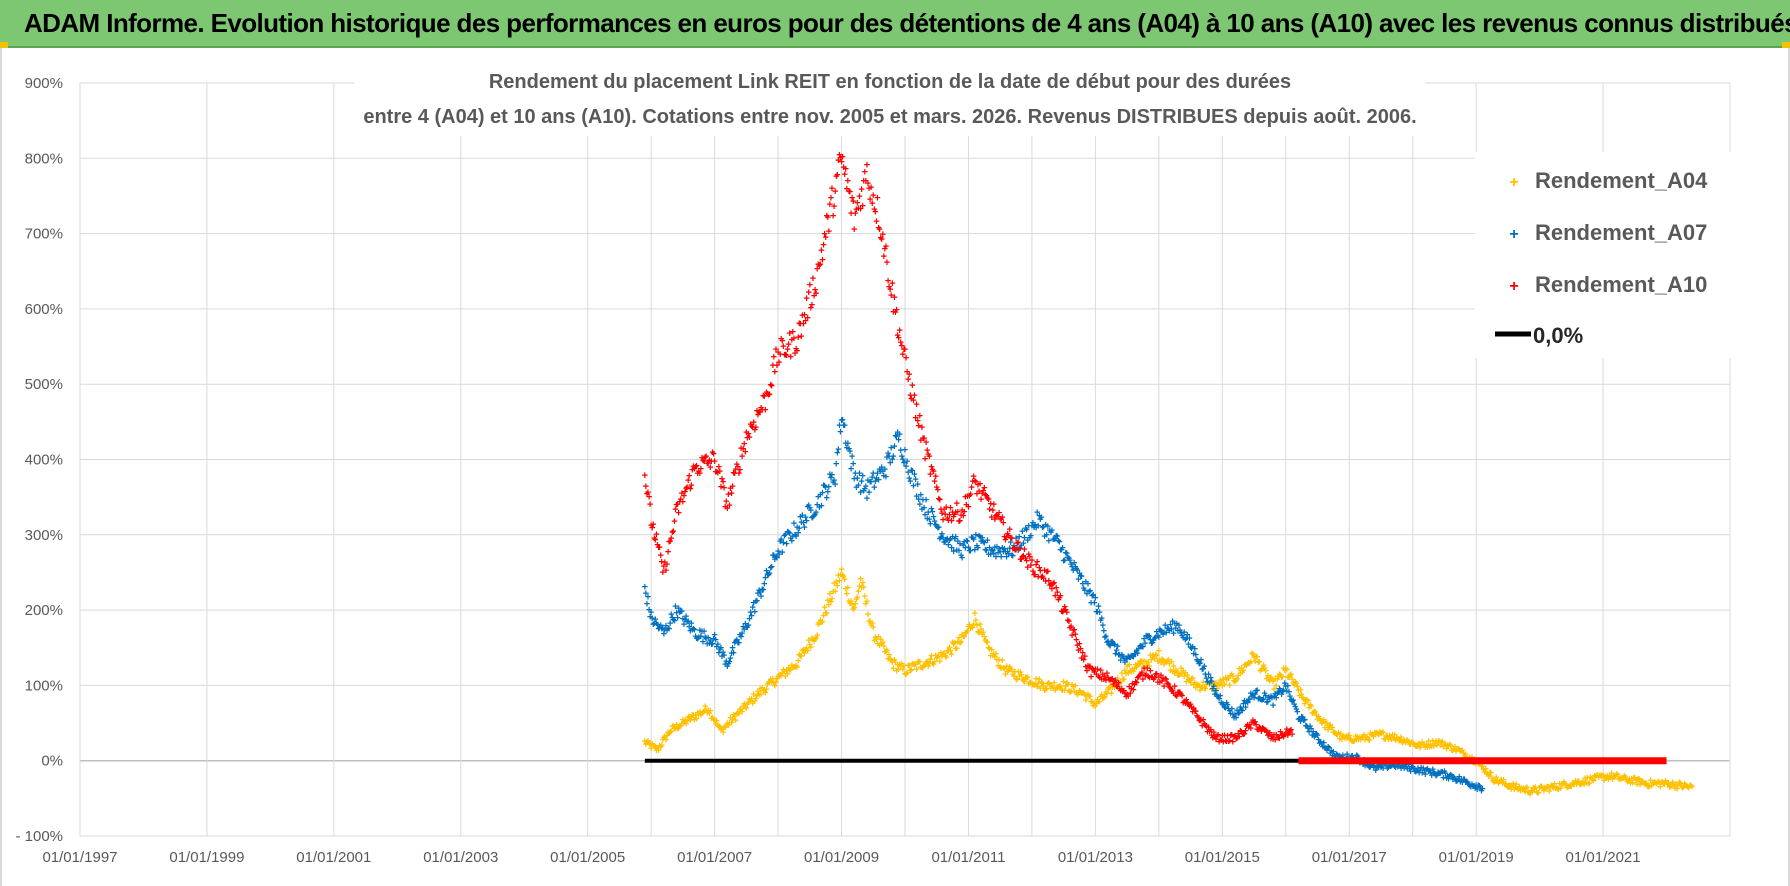 Image resolution: width=1790 pixels, height=886 pixels. What do you see at coordinates (1608, 180) in the screenshot?
I see `legend-item-a04: + Rendement_A04` at bounding box center [1608, 180].